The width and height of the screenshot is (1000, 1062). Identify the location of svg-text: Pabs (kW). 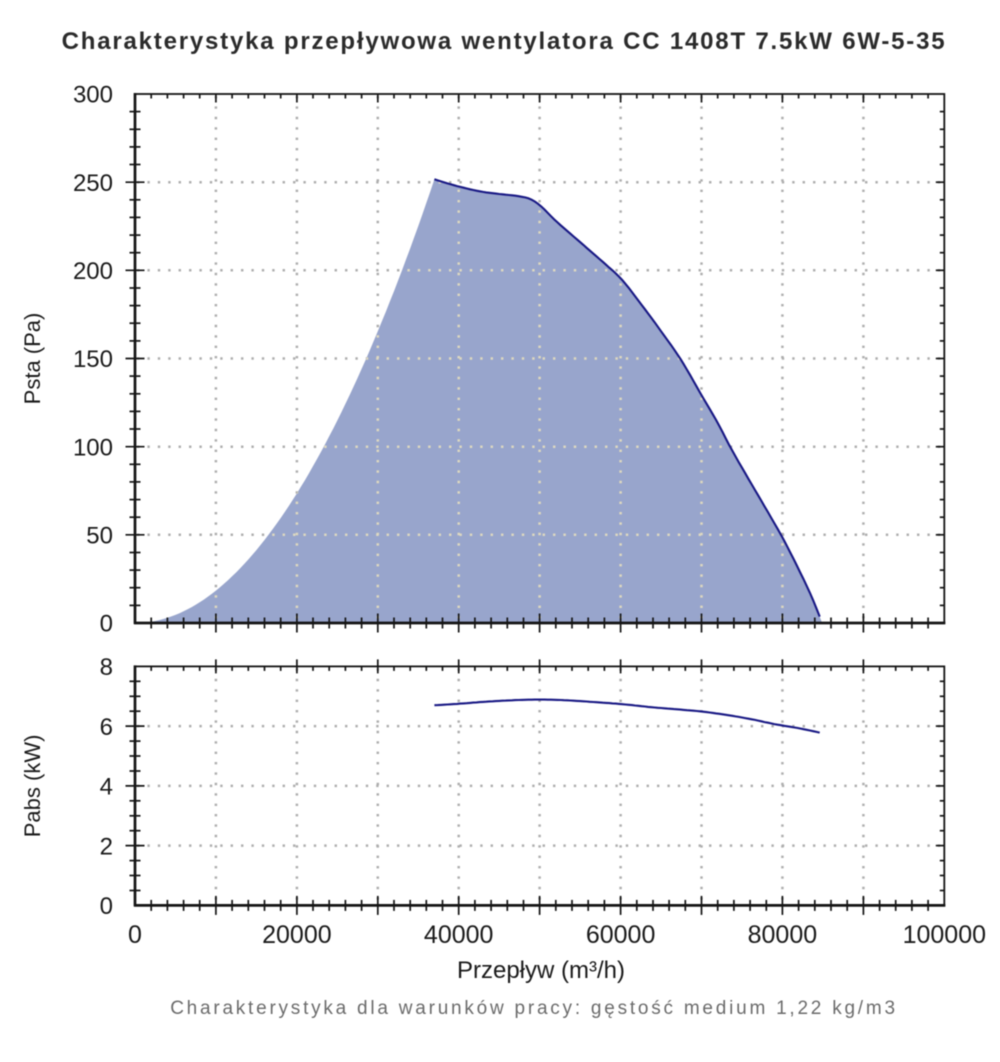
(32, 786).